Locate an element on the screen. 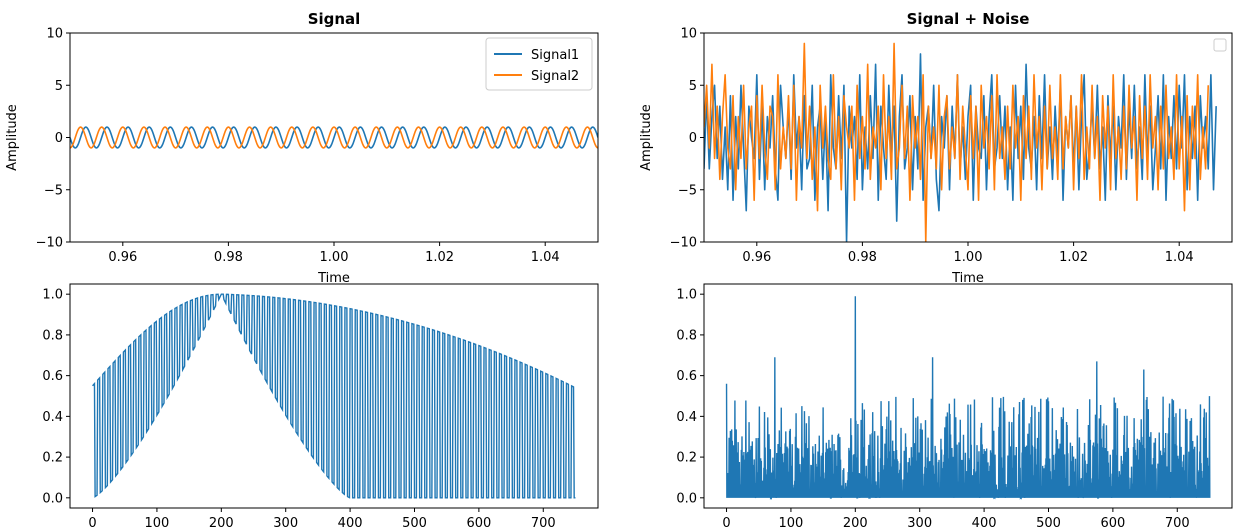 This screenshot has height=528, width=1241. series-line-signal1 is located at coordinates (334, 137).